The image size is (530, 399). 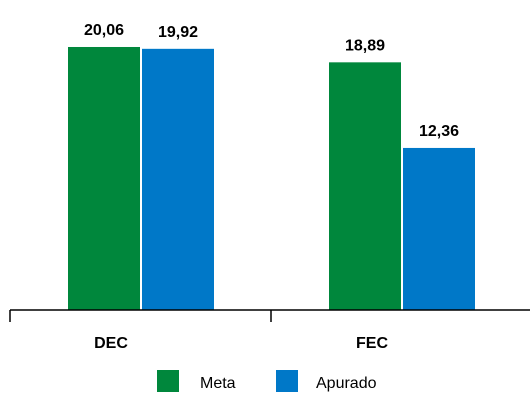 I want to click on bar-dec-apurado, so click(x=178, y=179).